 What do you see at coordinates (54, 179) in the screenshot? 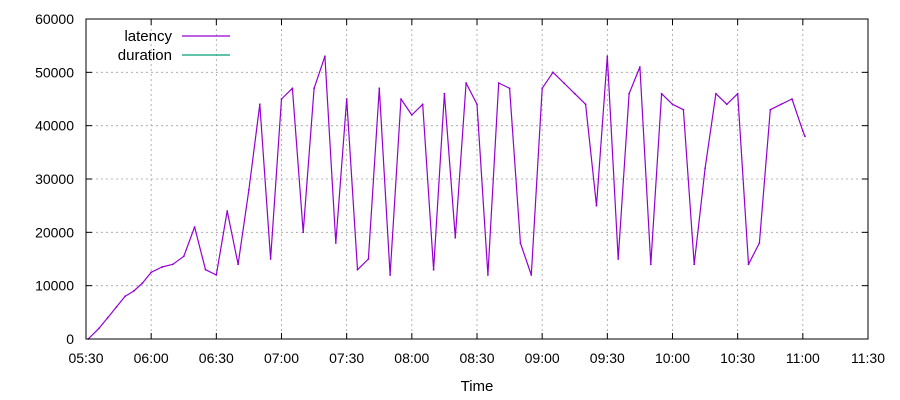
I see `y-tick-label: 30000` at bounding box center [54, 179].